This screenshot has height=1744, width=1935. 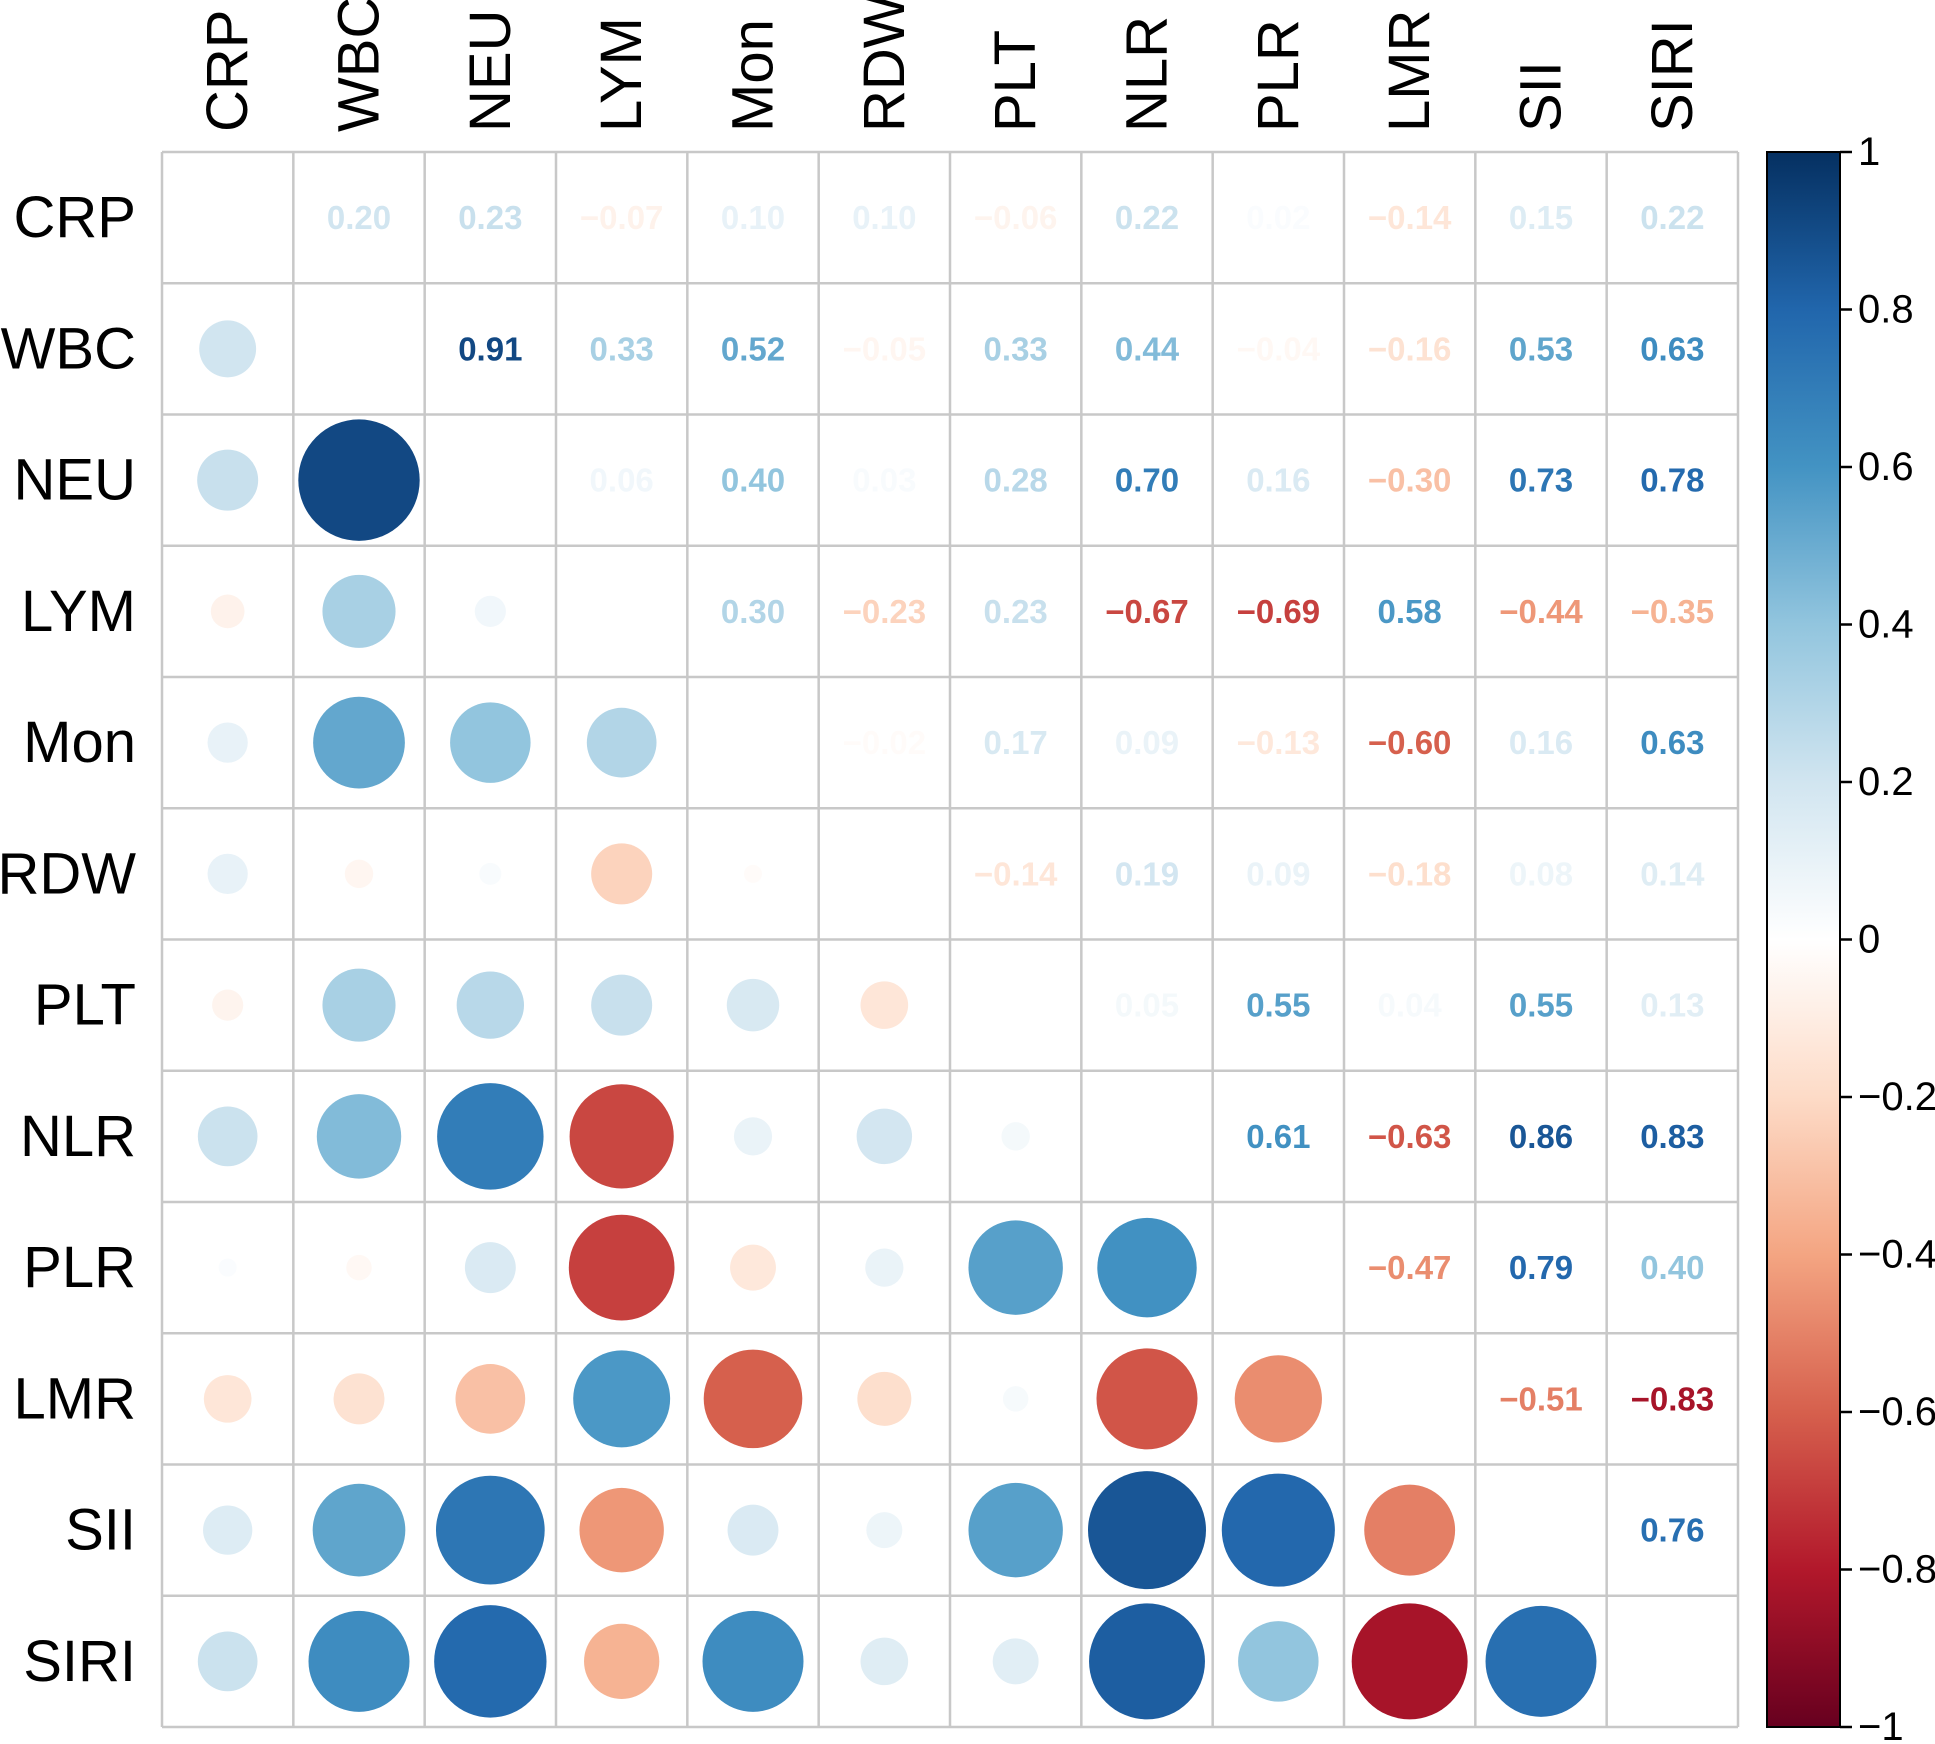 I want to click on corr-circle-LYM-CRP, so click(x=227, y=611).